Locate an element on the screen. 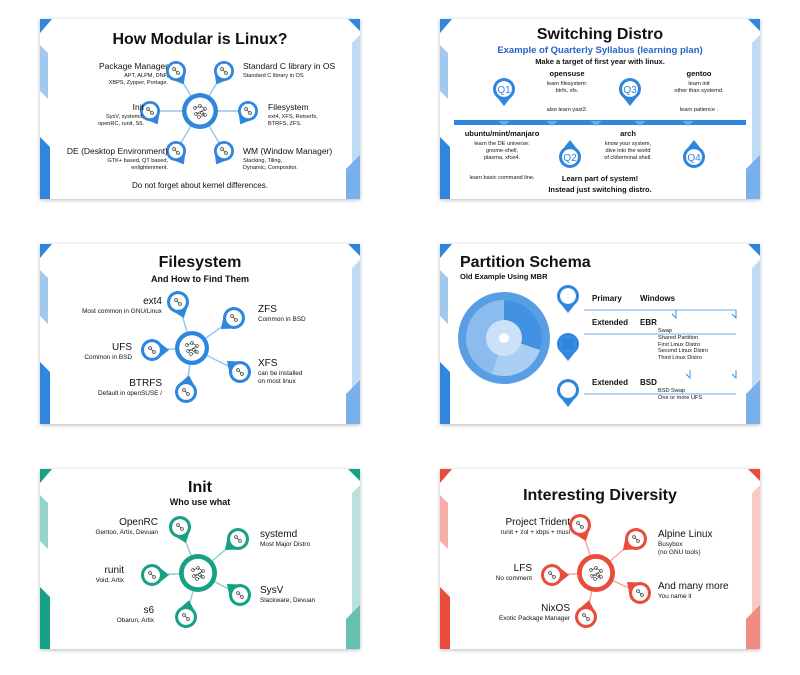 The width and height of the screenshot is (800, 675). slide-subtitle-2: Make a target of first year with linux. is located at coordinates (600, 61).